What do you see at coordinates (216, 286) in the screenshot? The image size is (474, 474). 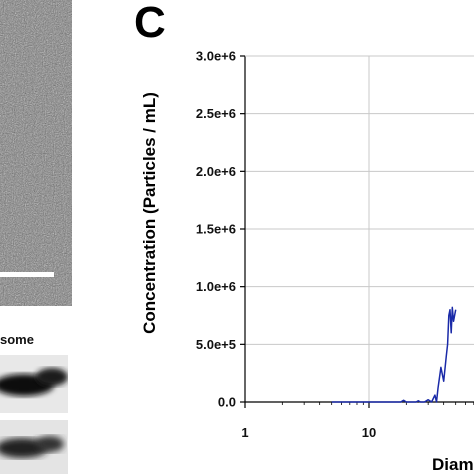 I see `y-tick-label: 1.0e+6` at bounding box center [216, 286].